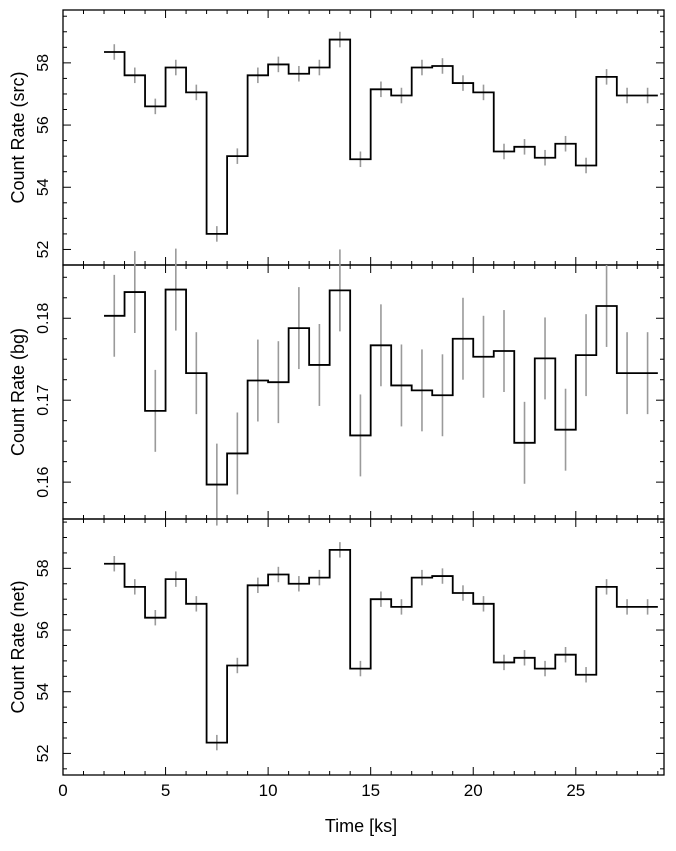 The height and width of the screenshot is (851, 676). What do you see at coordinates (43, 318) in the screenshot?
I see `y-tick-label: 0.18` at bounding box center [43, 318].